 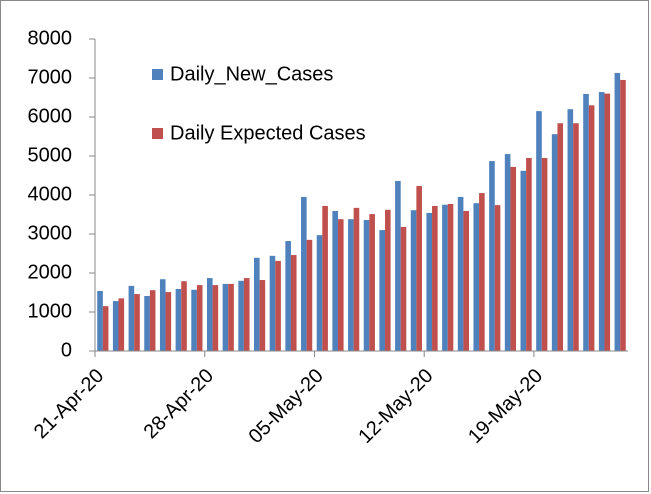 I want to click on y-tick-label: 5000, so click(x=50, y=155).